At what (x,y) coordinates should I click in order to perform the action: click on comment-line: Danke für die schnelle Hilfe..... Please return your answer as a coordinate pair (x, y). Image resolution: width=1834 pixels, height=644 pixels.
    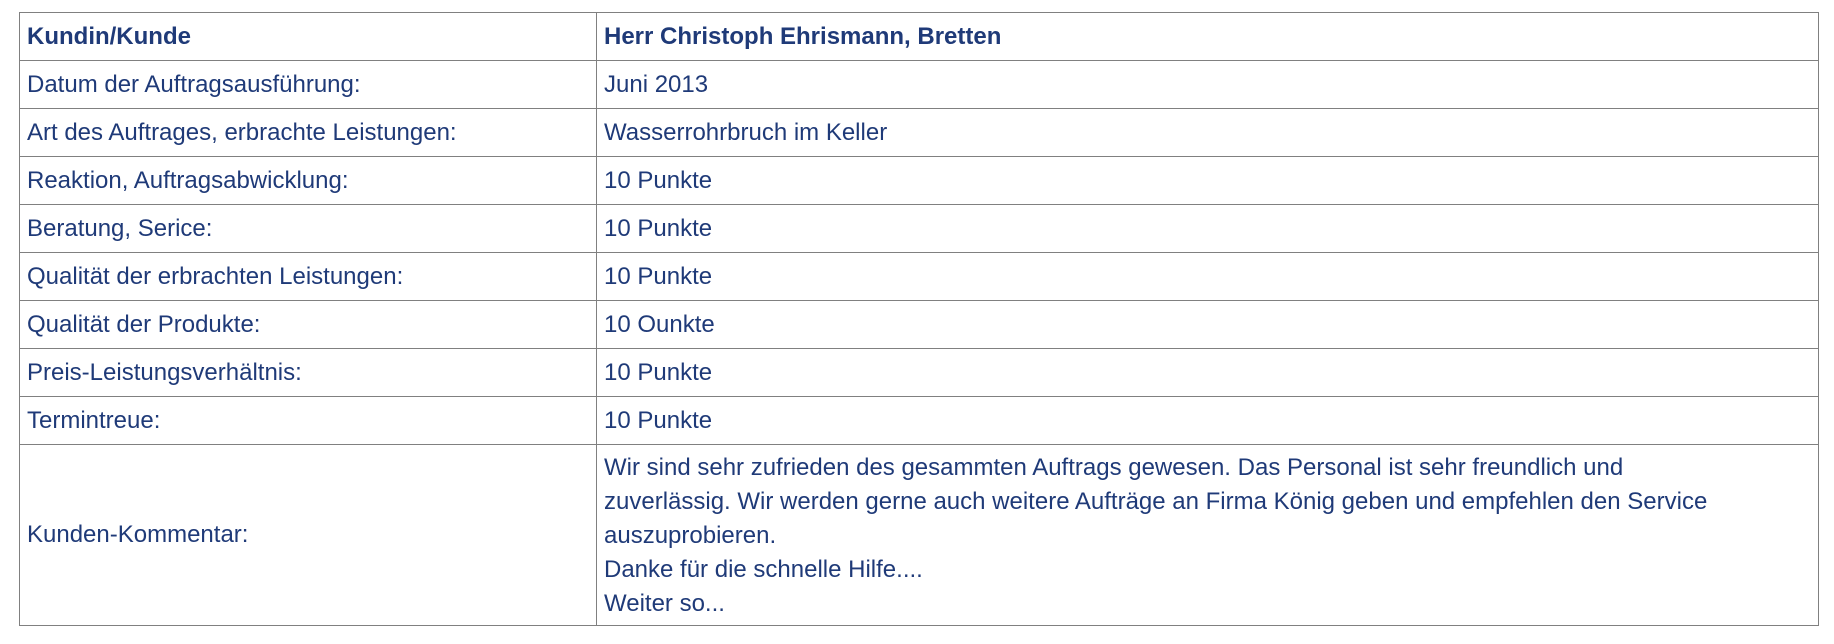
    Looking at the image, I should click on (763, 569).